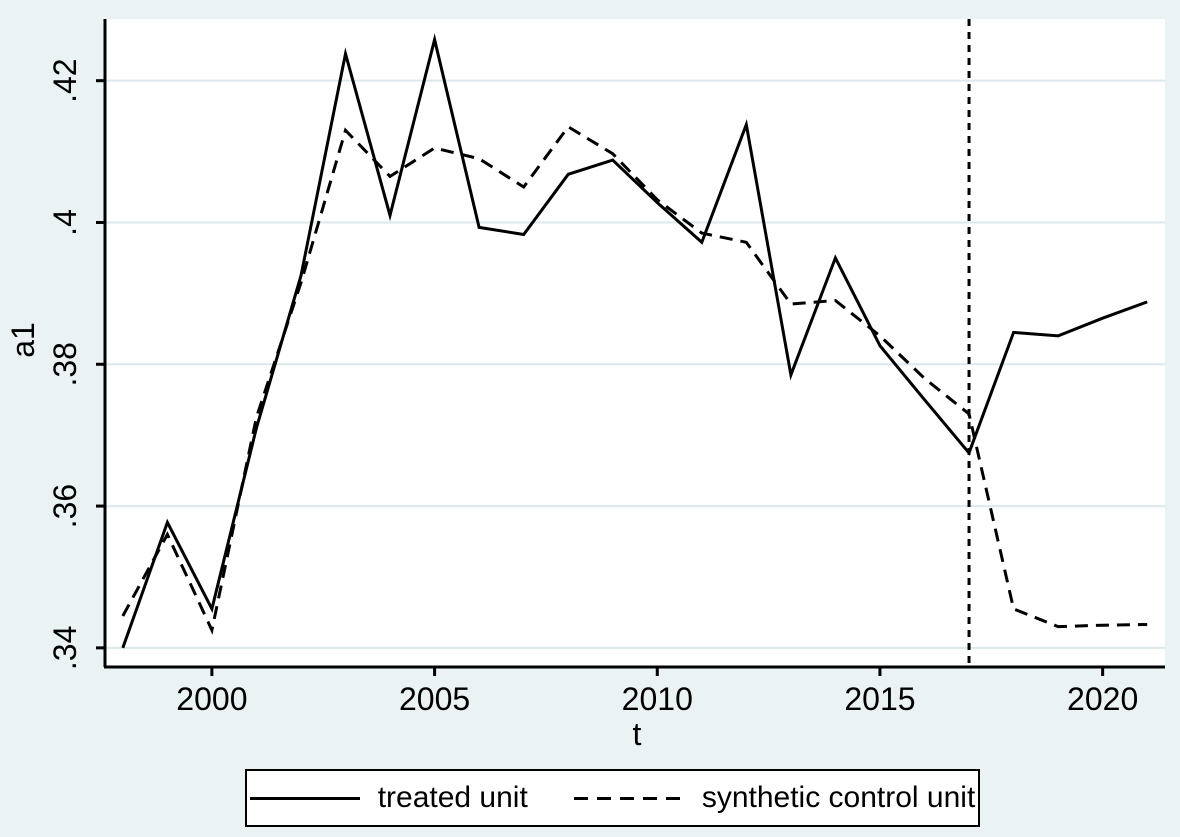 Image resolution: width=1180 pixels, height=837 pixels. Describe the element at coordinates (65, 80) in the screenshot. I see `y-tick-label: .42` at that location.